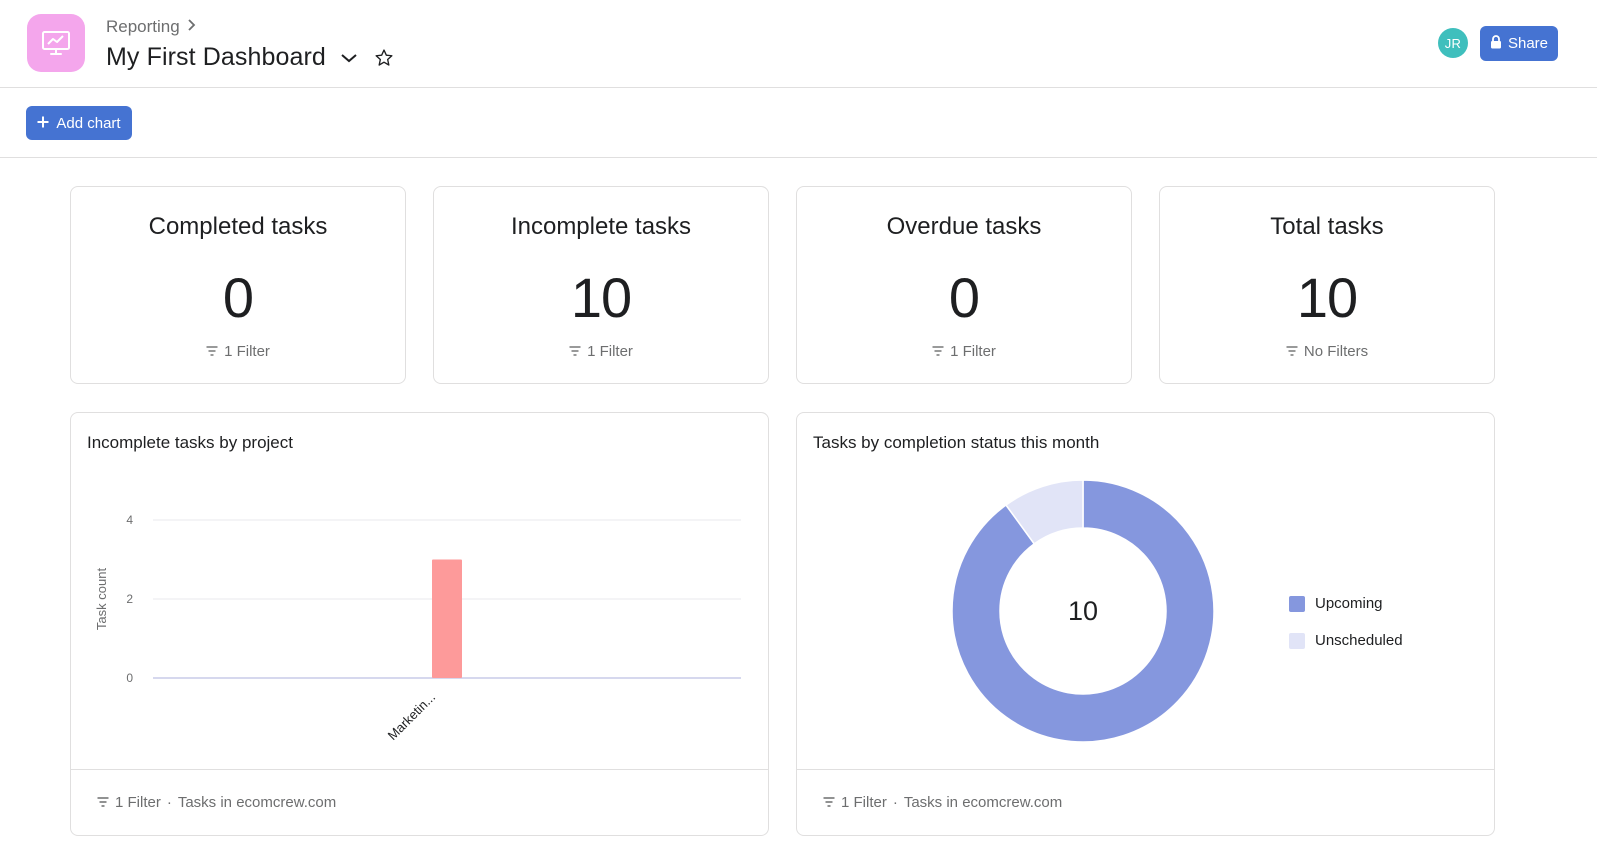 The image size is (1597, 864). I want to click on legend-label: Unscheduled, so click(1359, 640).